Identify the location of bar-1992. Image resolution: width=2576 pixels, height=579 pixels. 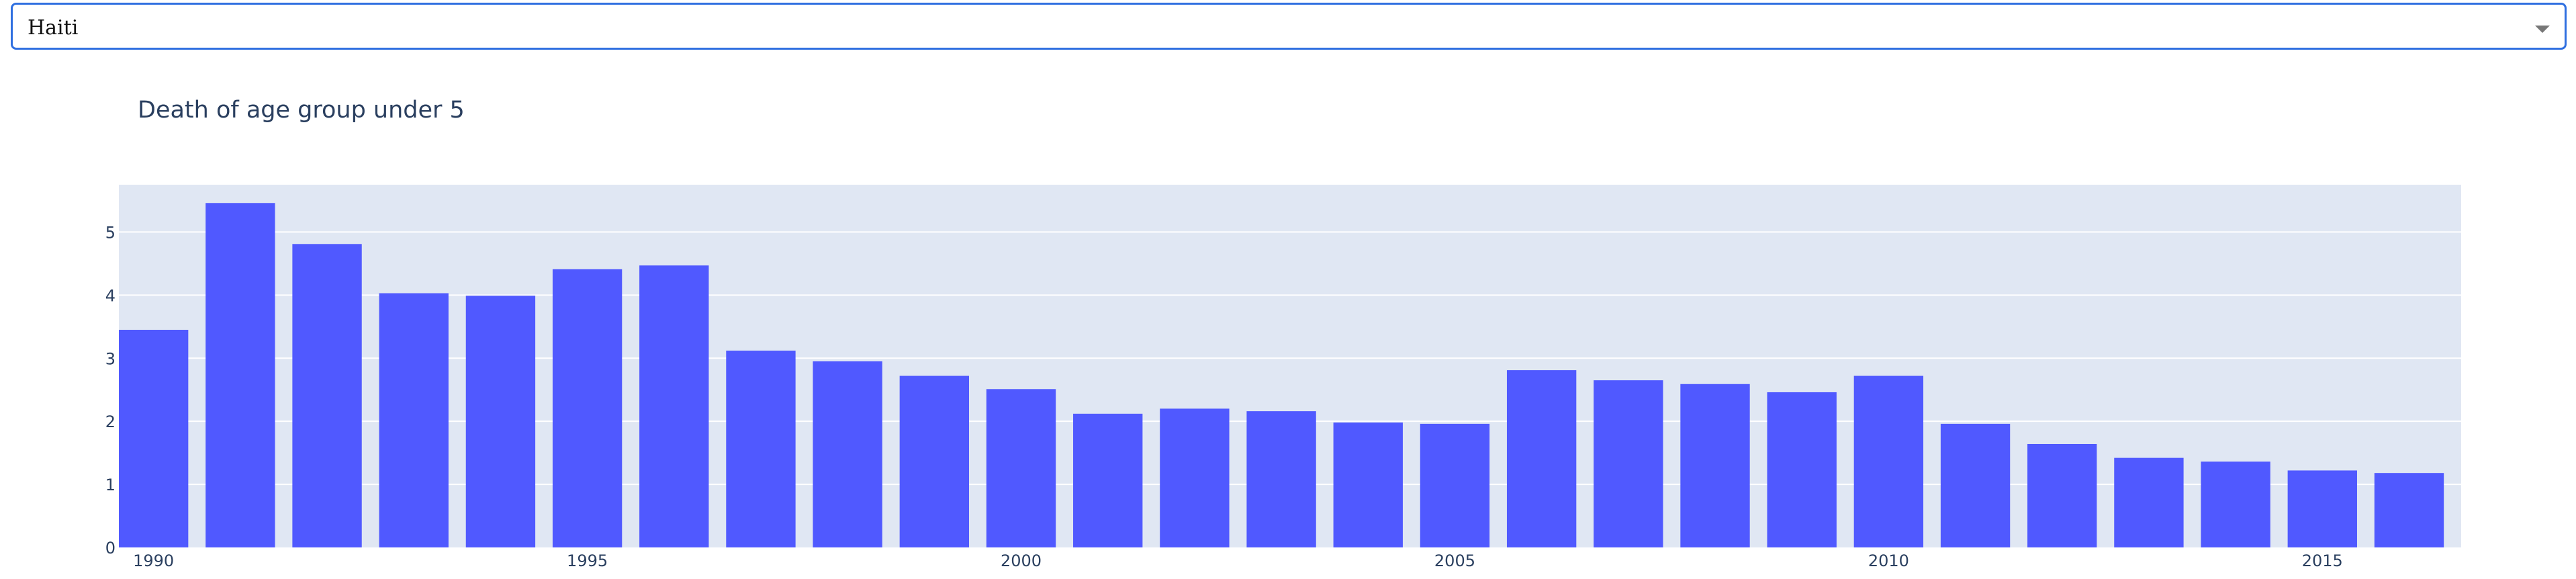
(327, 396).